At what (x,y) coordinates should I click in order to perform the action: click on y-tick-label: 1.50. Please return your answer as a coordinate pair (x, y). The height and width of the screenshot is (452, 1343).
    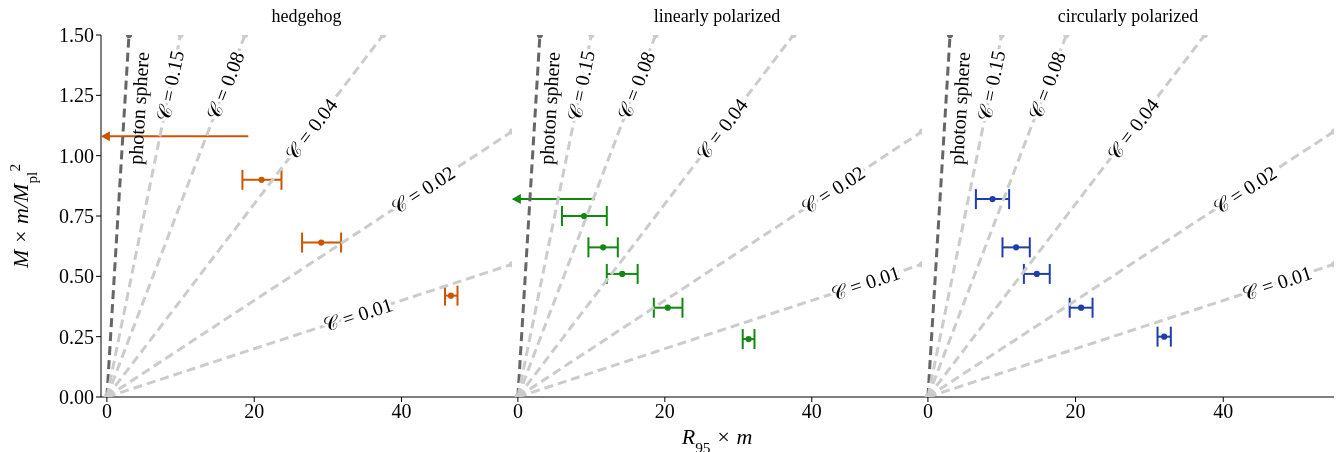
    Looking at the image, I should click on (76, 35).